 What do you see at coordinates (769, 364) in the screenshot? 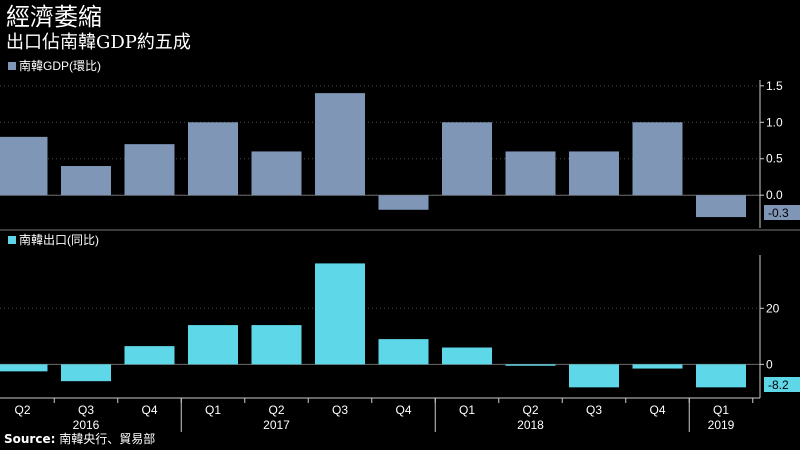
I see `export-y-tick-label: 0` at bounding box center [769, 364].